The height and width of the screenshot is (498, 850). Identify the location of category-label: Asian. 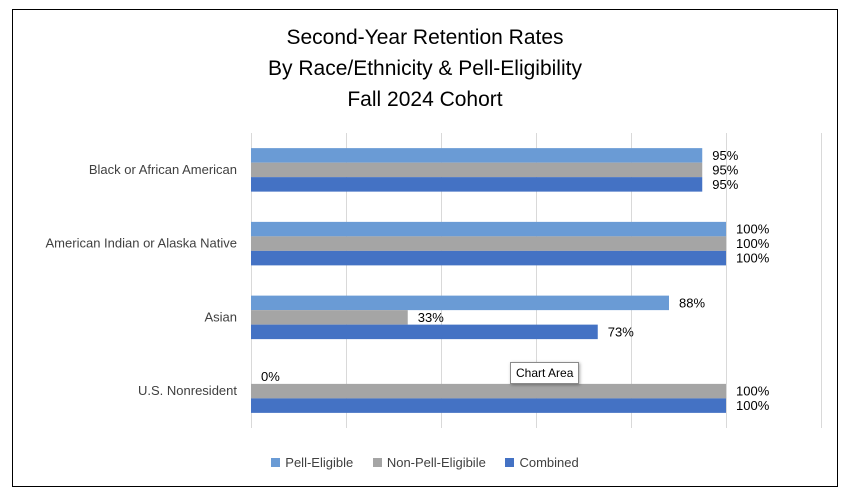
(220, 316).